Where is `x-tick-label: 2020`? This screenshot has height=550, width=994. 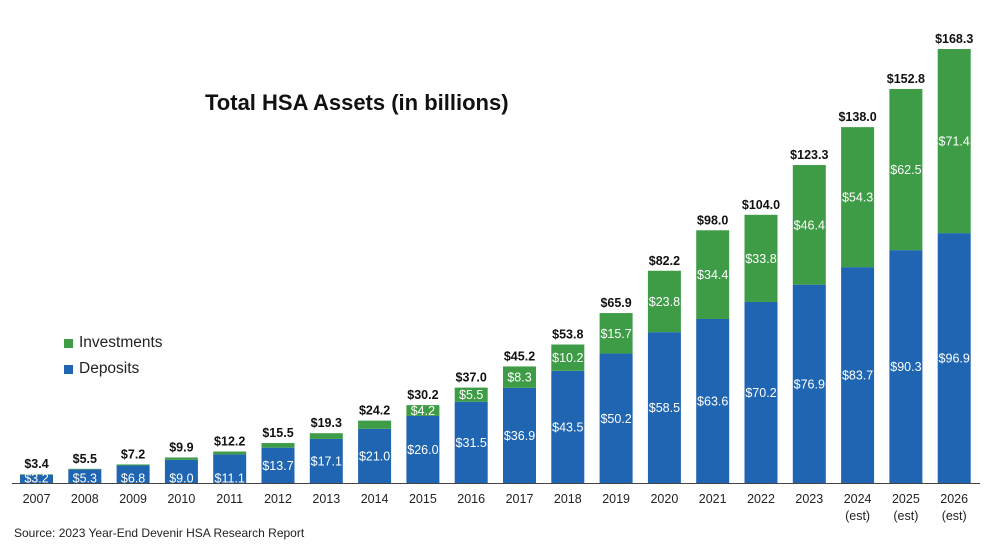 x-tick-label: 2020 is located at coordinates (664, 499).